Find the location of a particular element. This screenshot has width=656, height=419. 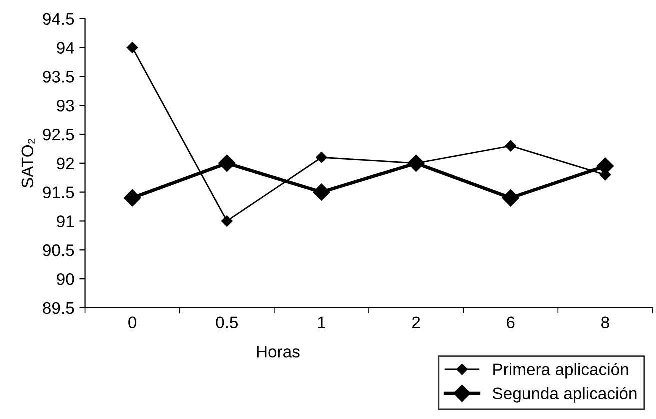

y-tick-label: 90.5 is located at coordinates (58, 250).